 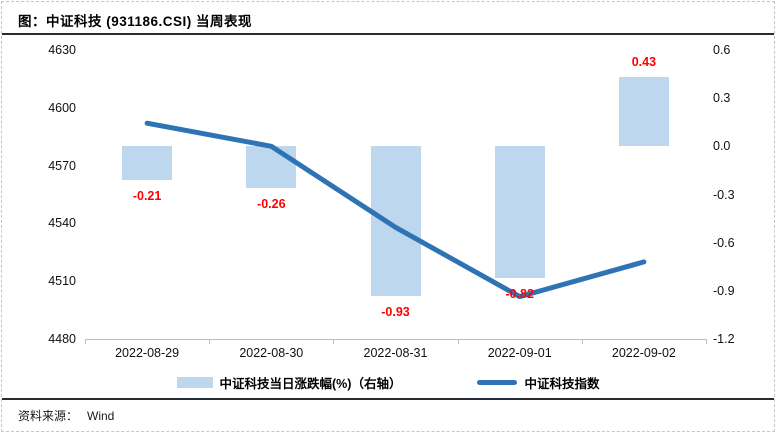 What do you see at coordinates (135, 21) in the screenshot?
I see `chart-title: 图：中证科技 (931186.CSI) 当周表现` at bounding box center [135, 21].